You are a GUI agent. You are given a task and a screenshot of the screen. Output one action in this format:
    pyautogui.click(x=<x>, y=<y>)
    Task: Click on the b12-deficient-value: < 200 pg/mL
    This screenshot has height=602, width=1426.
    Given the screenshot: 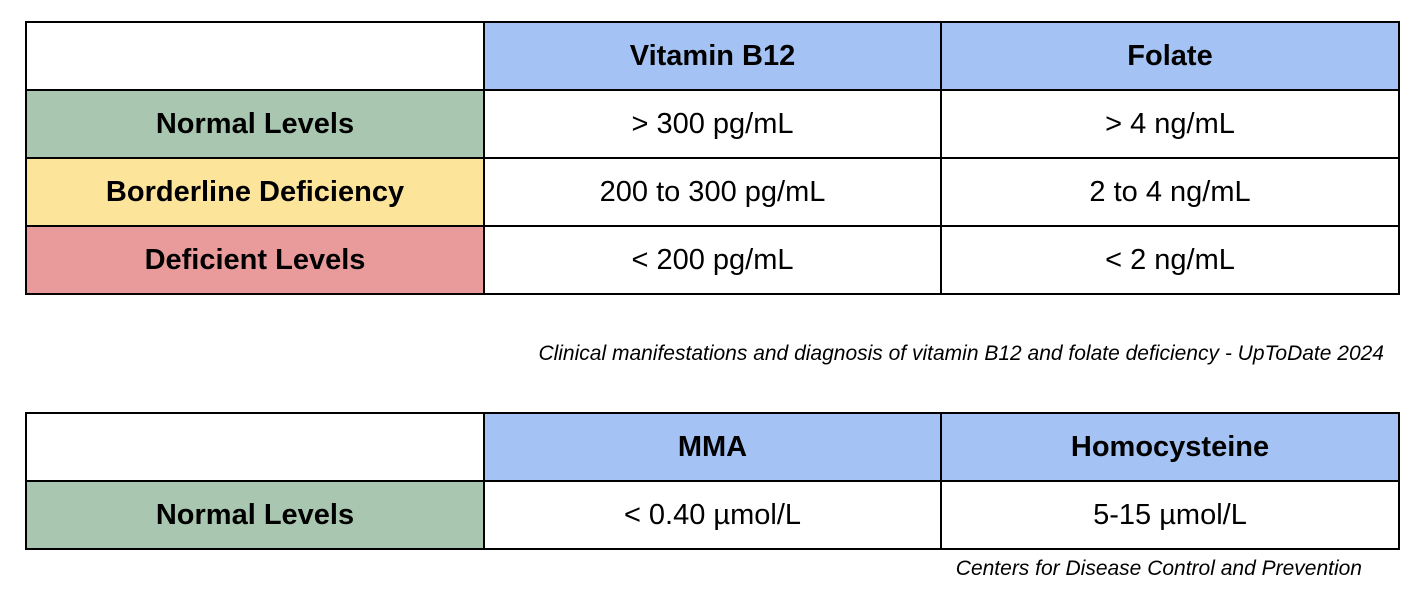 What is the action you would take?
    pyautogui.click(x=712, y=260)
    